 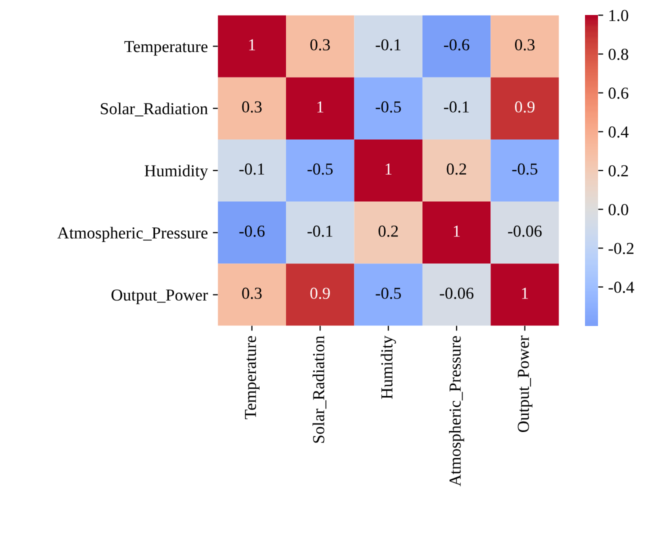 I want to click on color-bar-label: 0.4, so click(x=618, y=132).